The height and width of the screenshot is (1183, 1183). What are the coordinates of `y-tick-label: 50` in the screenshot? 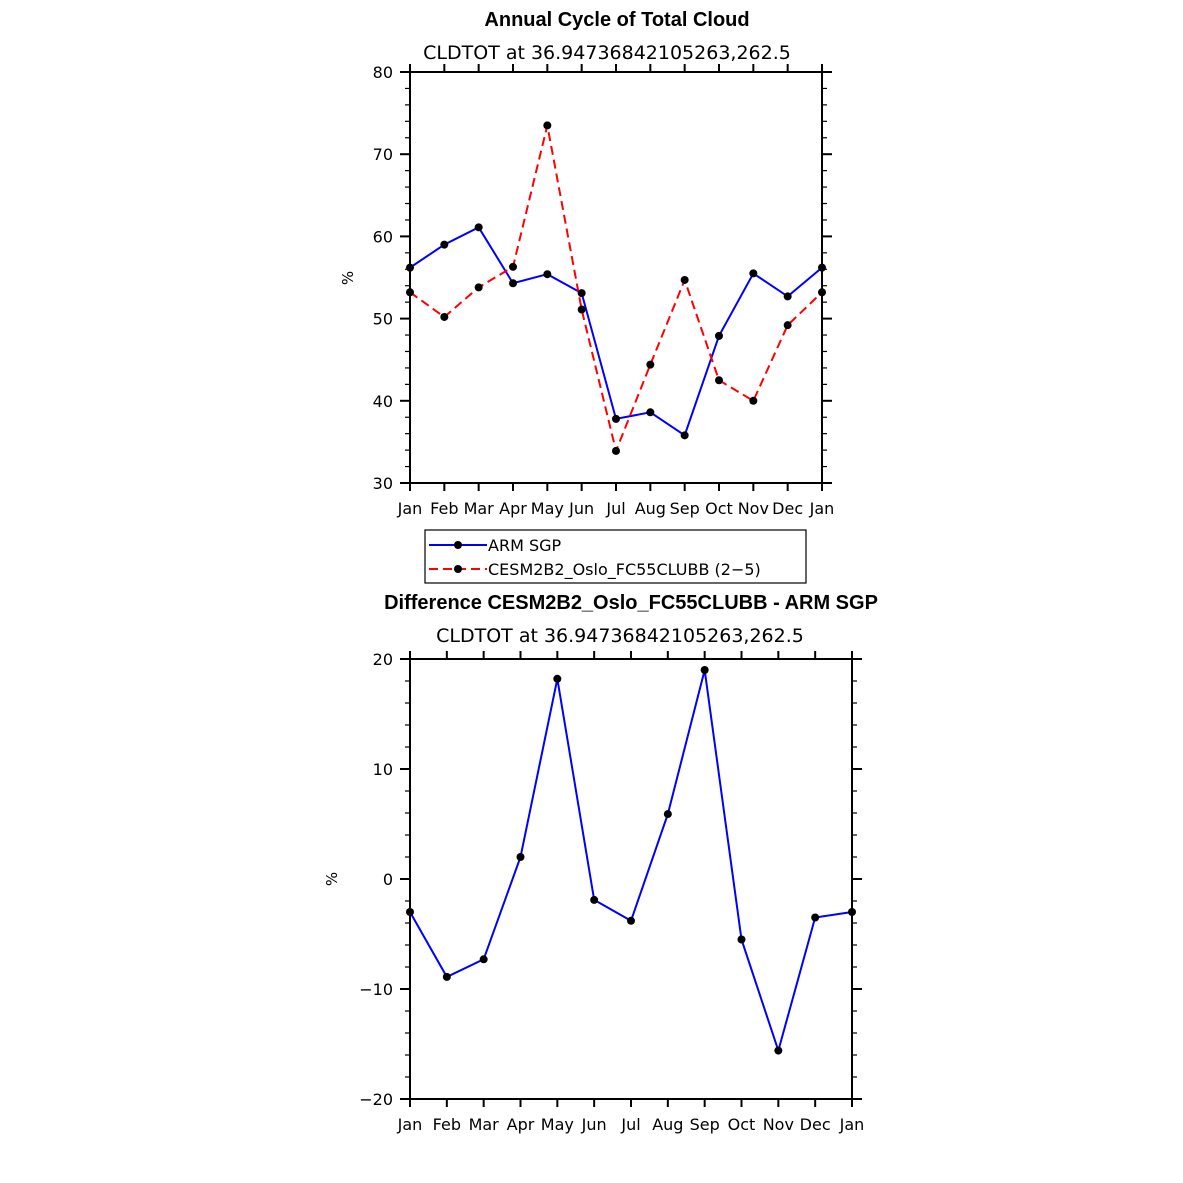 It's located at (383, 319).